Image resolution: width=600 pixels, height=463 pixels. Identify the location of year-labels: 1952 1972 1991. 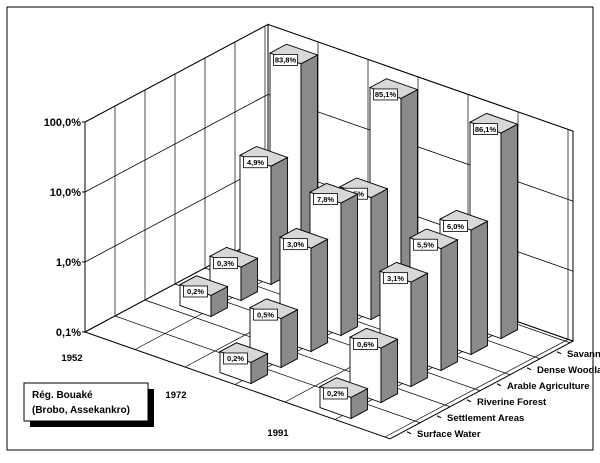
(175, 396).